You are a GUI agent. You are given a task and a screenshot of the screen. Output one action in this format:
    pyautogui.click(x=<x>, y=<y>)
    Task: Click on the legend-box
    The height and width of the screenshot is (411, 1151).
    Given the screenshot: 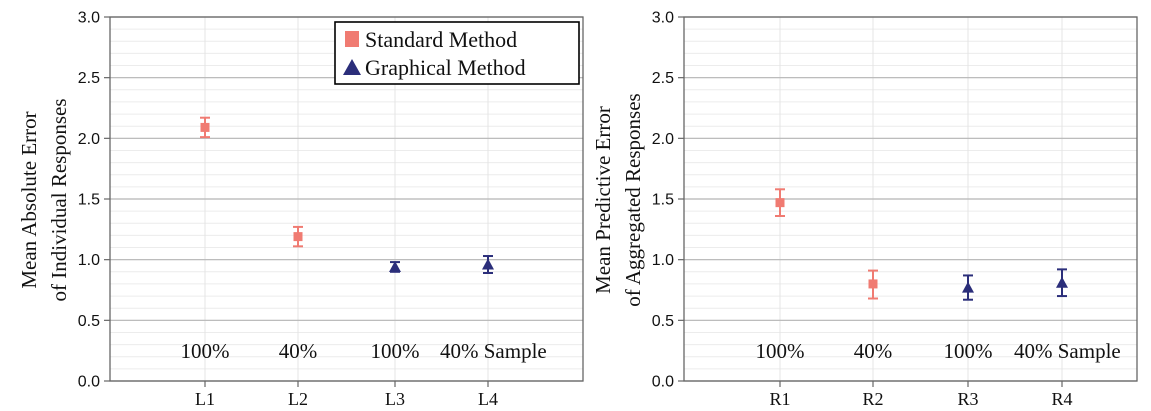 What is the action you would take?
    pyautogui.click(x=457, y=53)
    